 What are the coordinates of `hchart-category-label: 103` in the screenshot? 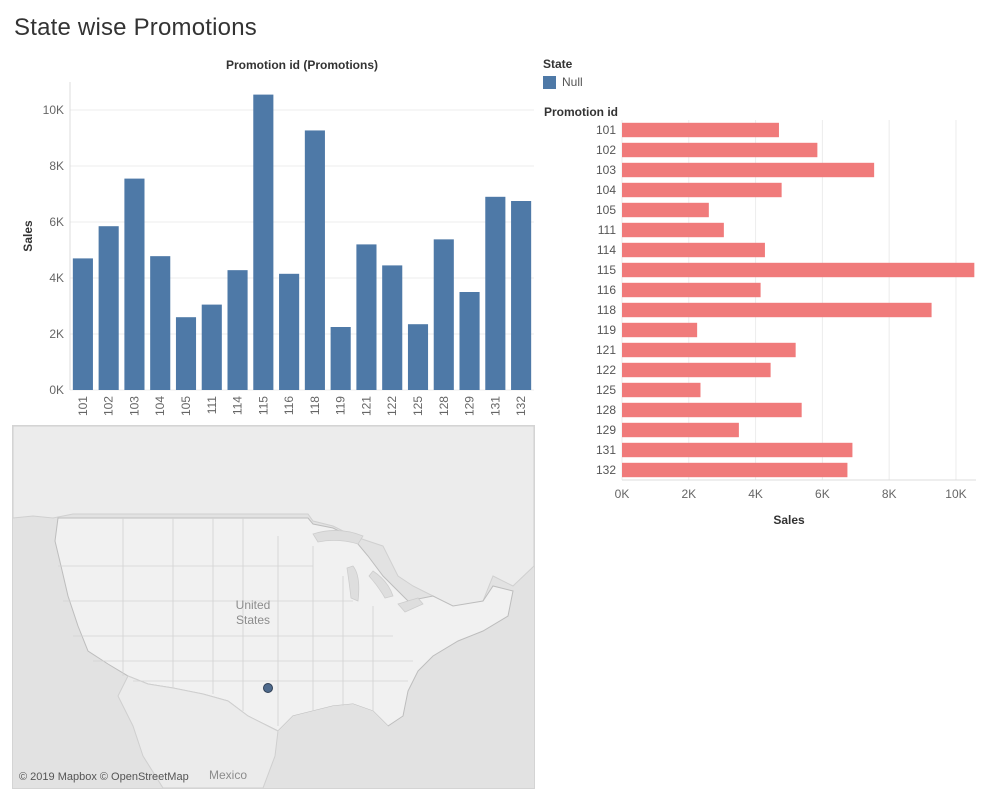 It's located at (606, 170).